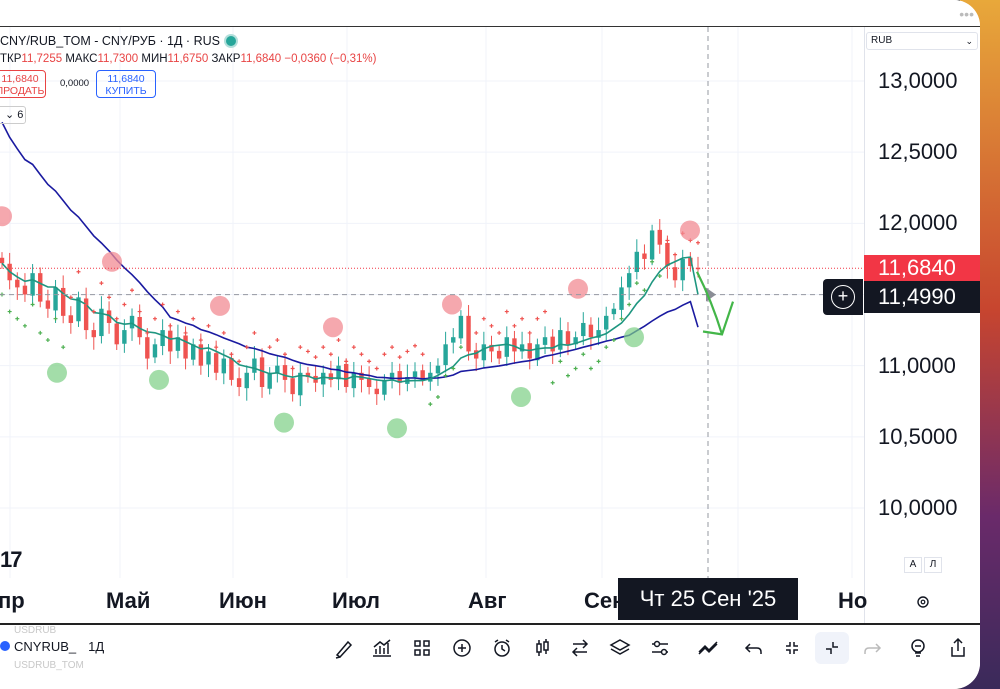 Image resolution: width=1000 pixels, height=689 pixels. Describe the element at coordinates (933, 565) in the screenshot. I see `log-scale-button: Л` at that location.